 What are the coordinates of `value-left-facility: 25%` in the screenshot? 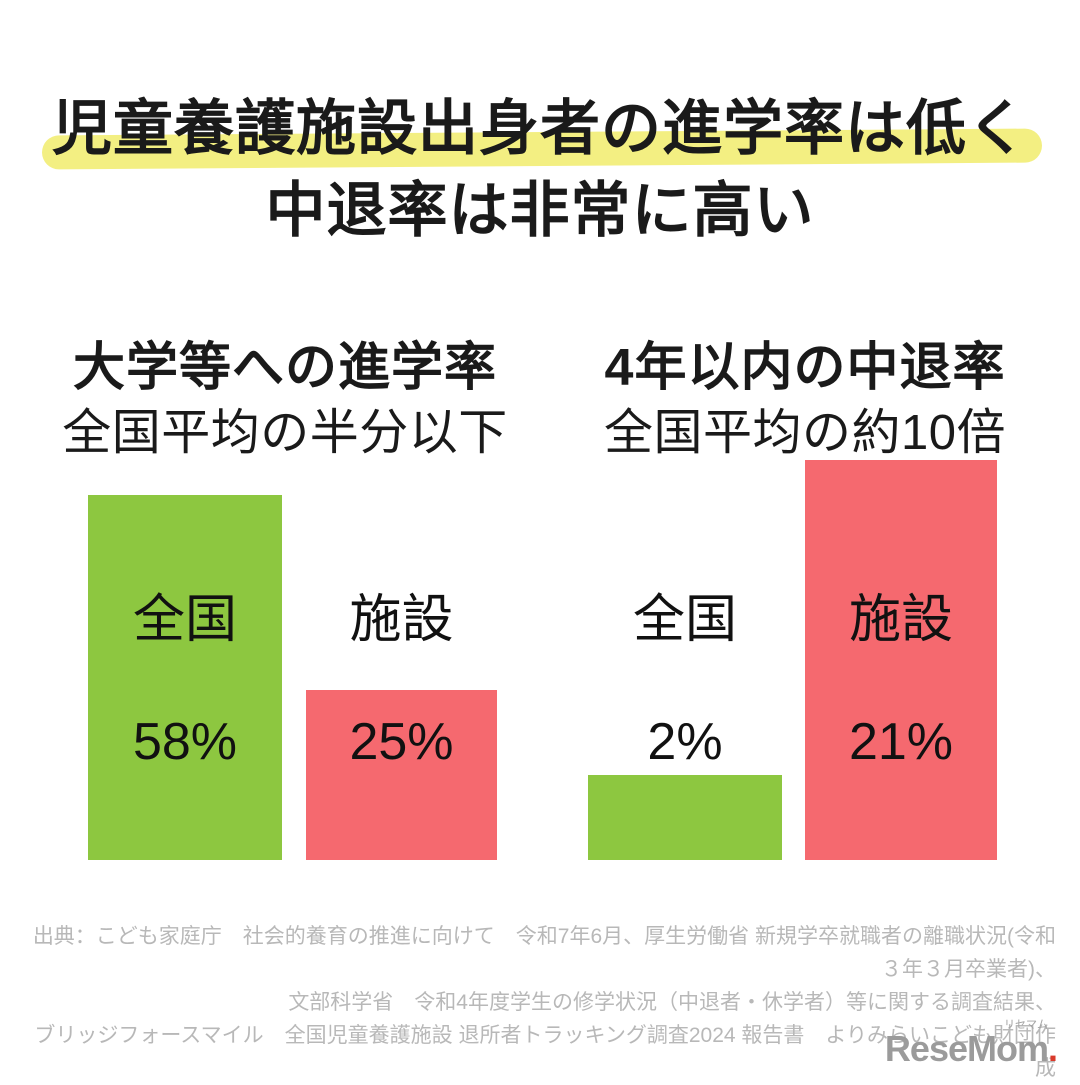 It's located at (401, 742).